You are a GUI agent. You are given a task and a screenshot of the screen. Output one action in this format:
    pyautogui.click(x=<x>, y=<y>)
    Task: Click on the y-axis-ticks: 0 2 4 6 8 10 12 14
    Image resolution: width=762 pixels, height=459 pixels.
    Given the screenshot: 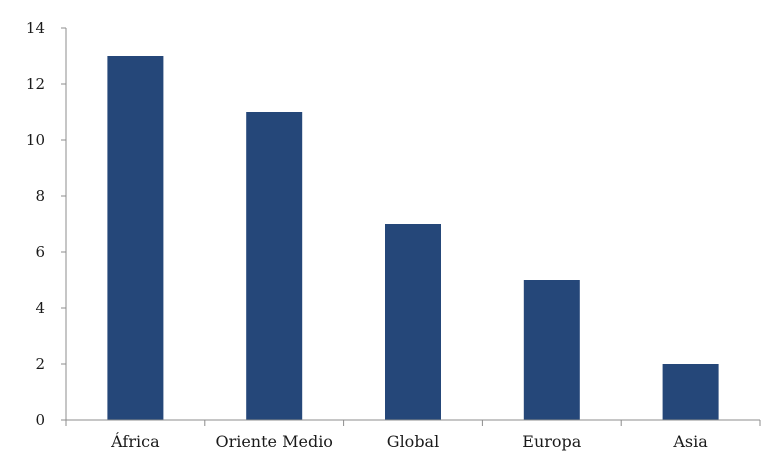 What is the action you would take?
    pyautogui.click(x=46, y=224)
    